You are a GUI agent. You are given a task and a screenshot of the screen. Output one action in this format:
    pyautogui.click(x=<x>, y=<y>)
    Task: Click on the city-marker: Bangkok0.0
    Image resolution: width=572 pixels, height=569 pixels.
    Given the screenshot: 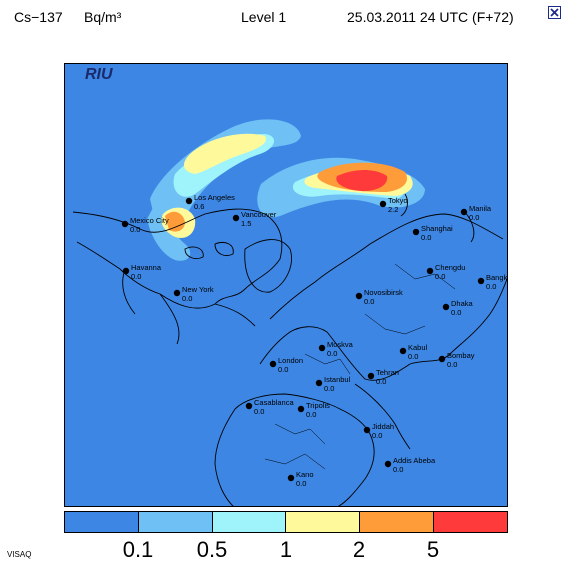 What is the action you would take?
    pyautogui.click(x=492, y=282)
    